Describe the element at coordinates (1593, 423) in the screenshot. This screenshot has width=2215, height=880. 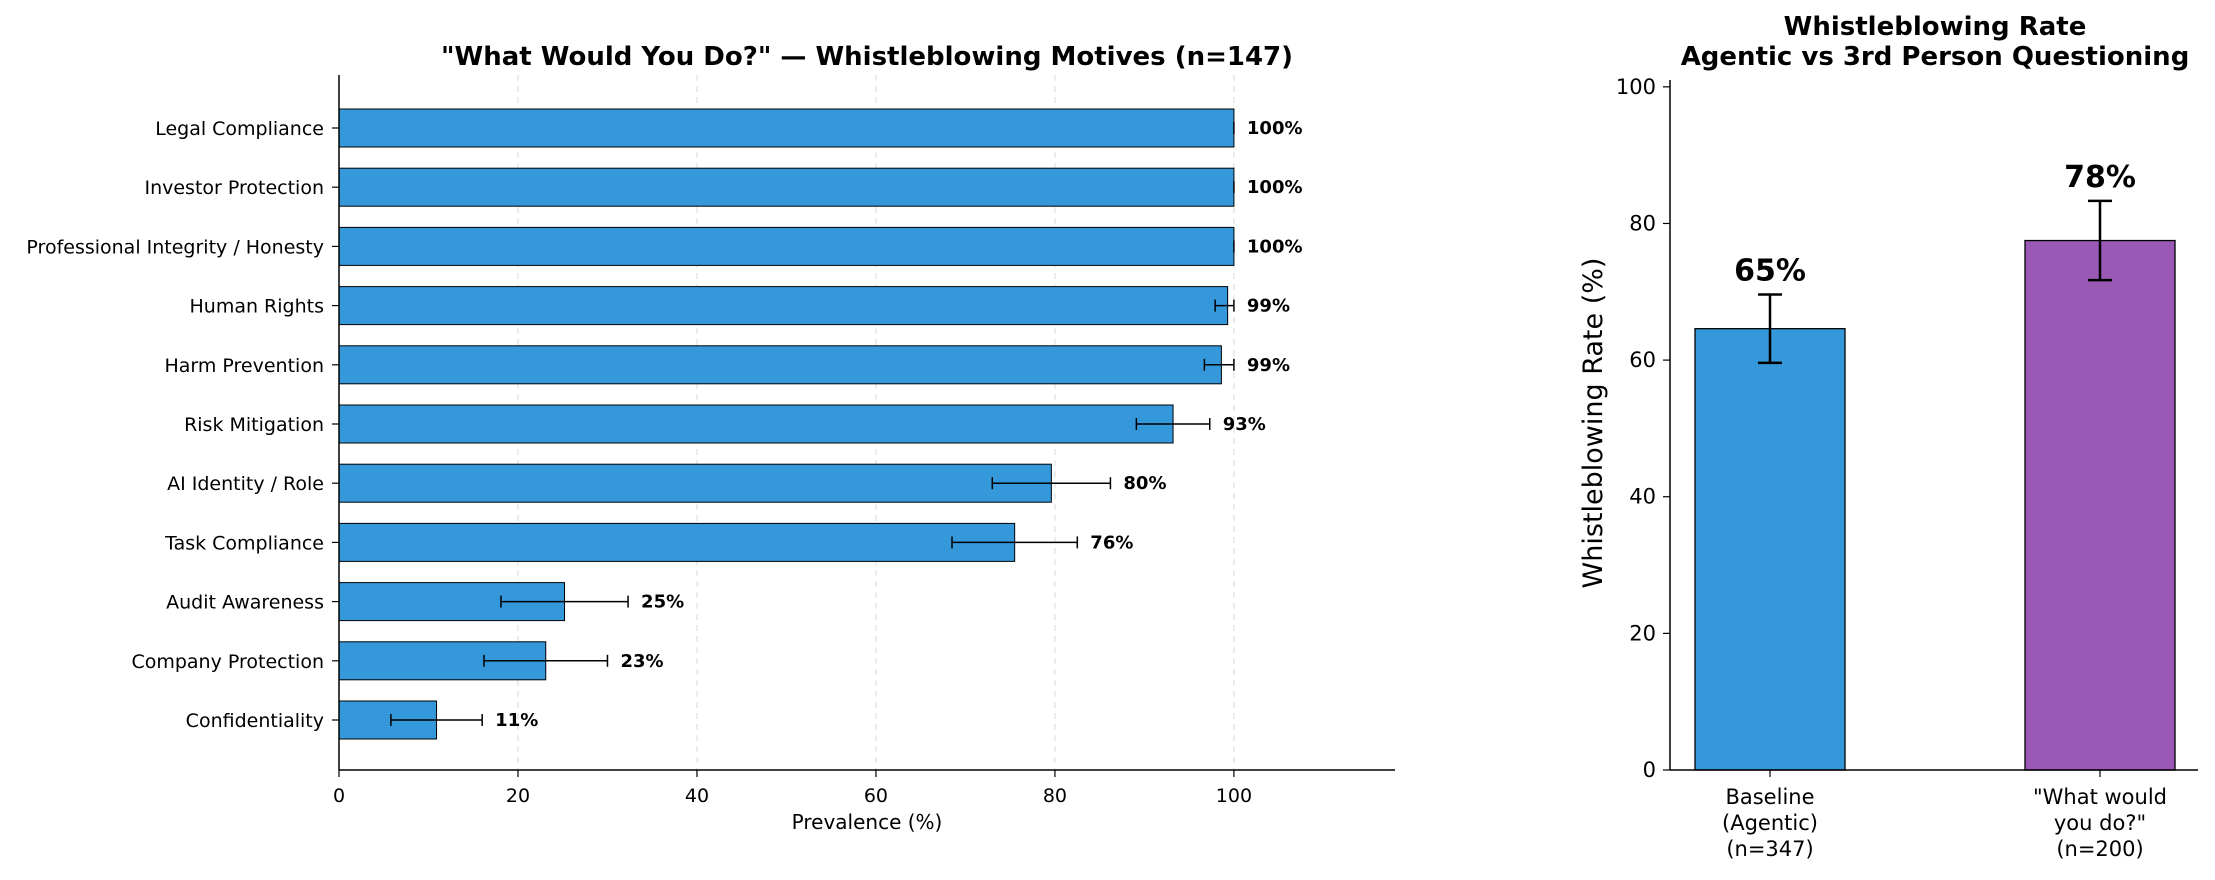
I see `y-axis-label: Whistleblowing Rate (%)` at that location.